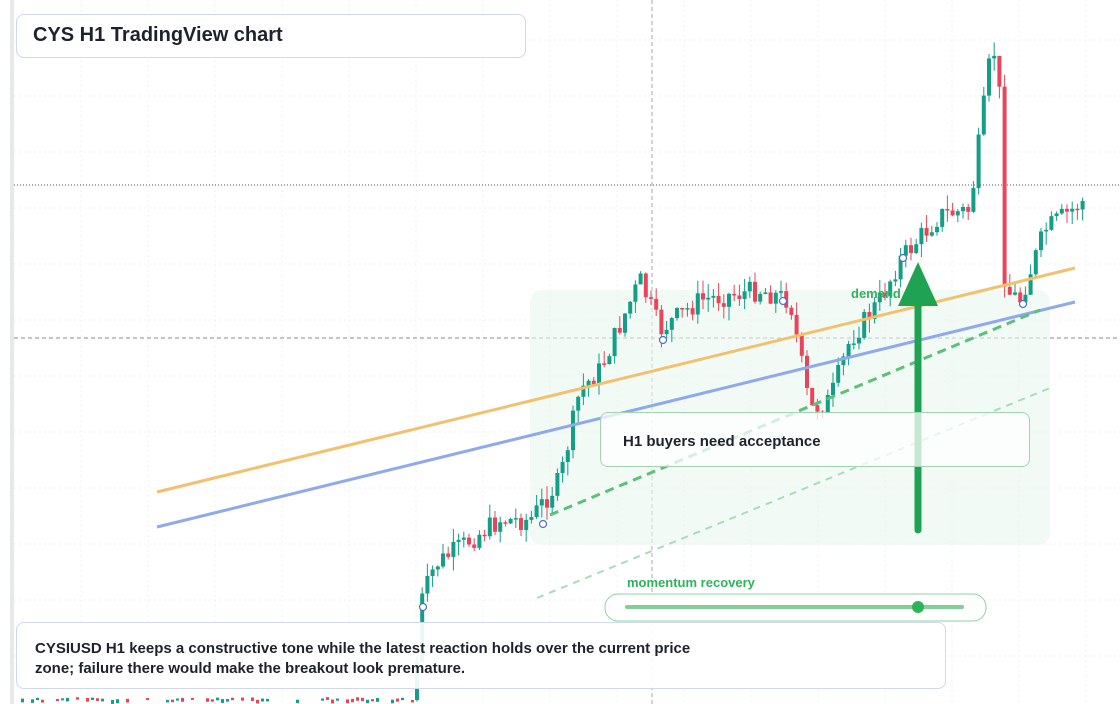 This screenshot has height=704, width=1120. I want to click on arrow-head, so click(918, 284).